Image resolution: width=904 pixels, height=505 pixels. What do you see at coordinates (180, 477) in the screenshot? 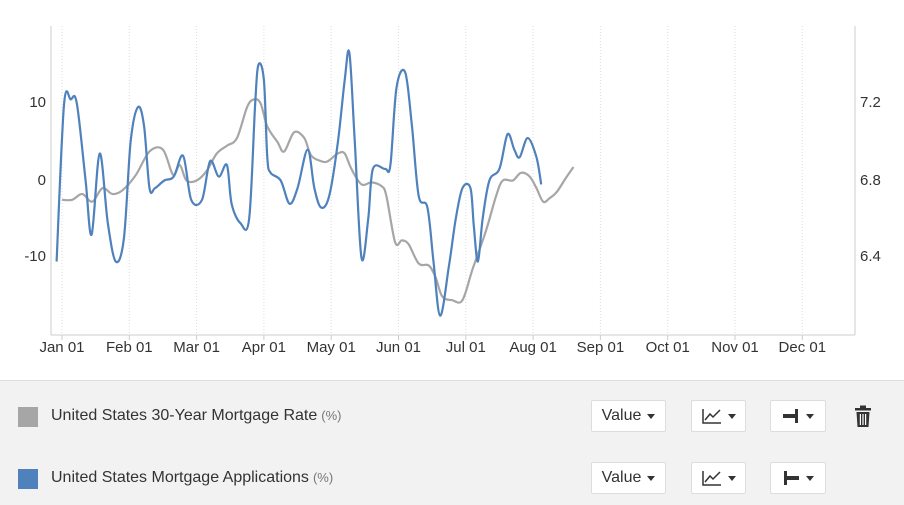
I see `series-name: United States Mortgage Applications` at bounding box center [180, 477].